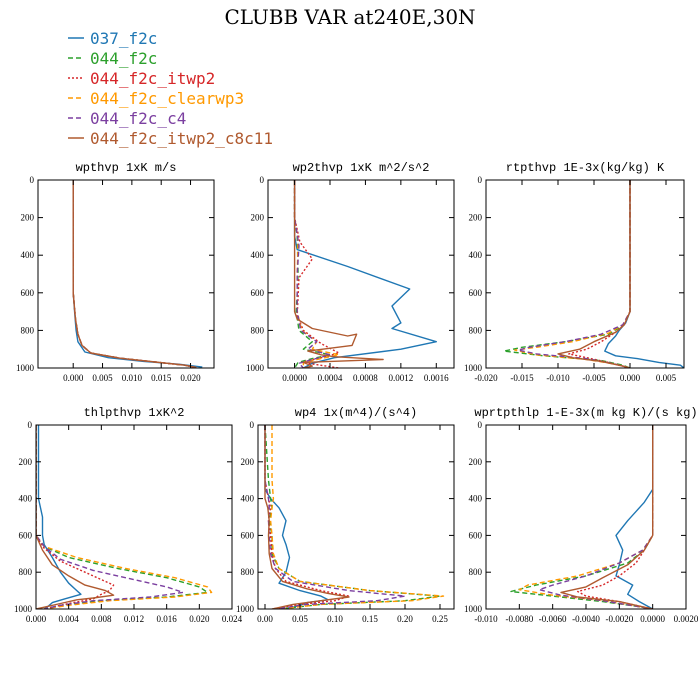 This screenshot has width=700, height=700. Describe the element at coordinates (486, 378) in the screenshot. I see `x-tick-label: -0.020` at that location.